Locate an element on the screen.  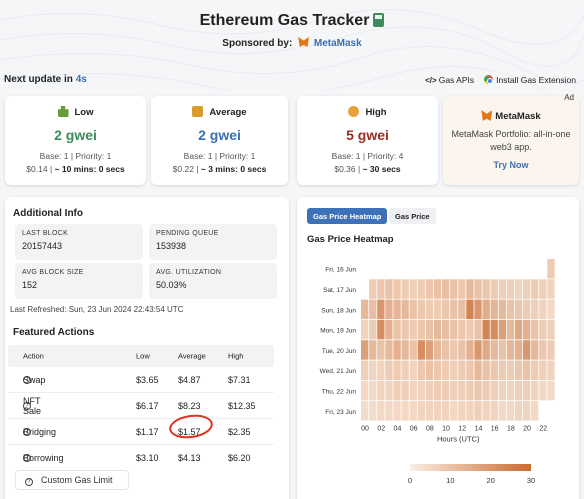
heatmap-title: Gas Price Heatmap is located at coordinates (350, 239).